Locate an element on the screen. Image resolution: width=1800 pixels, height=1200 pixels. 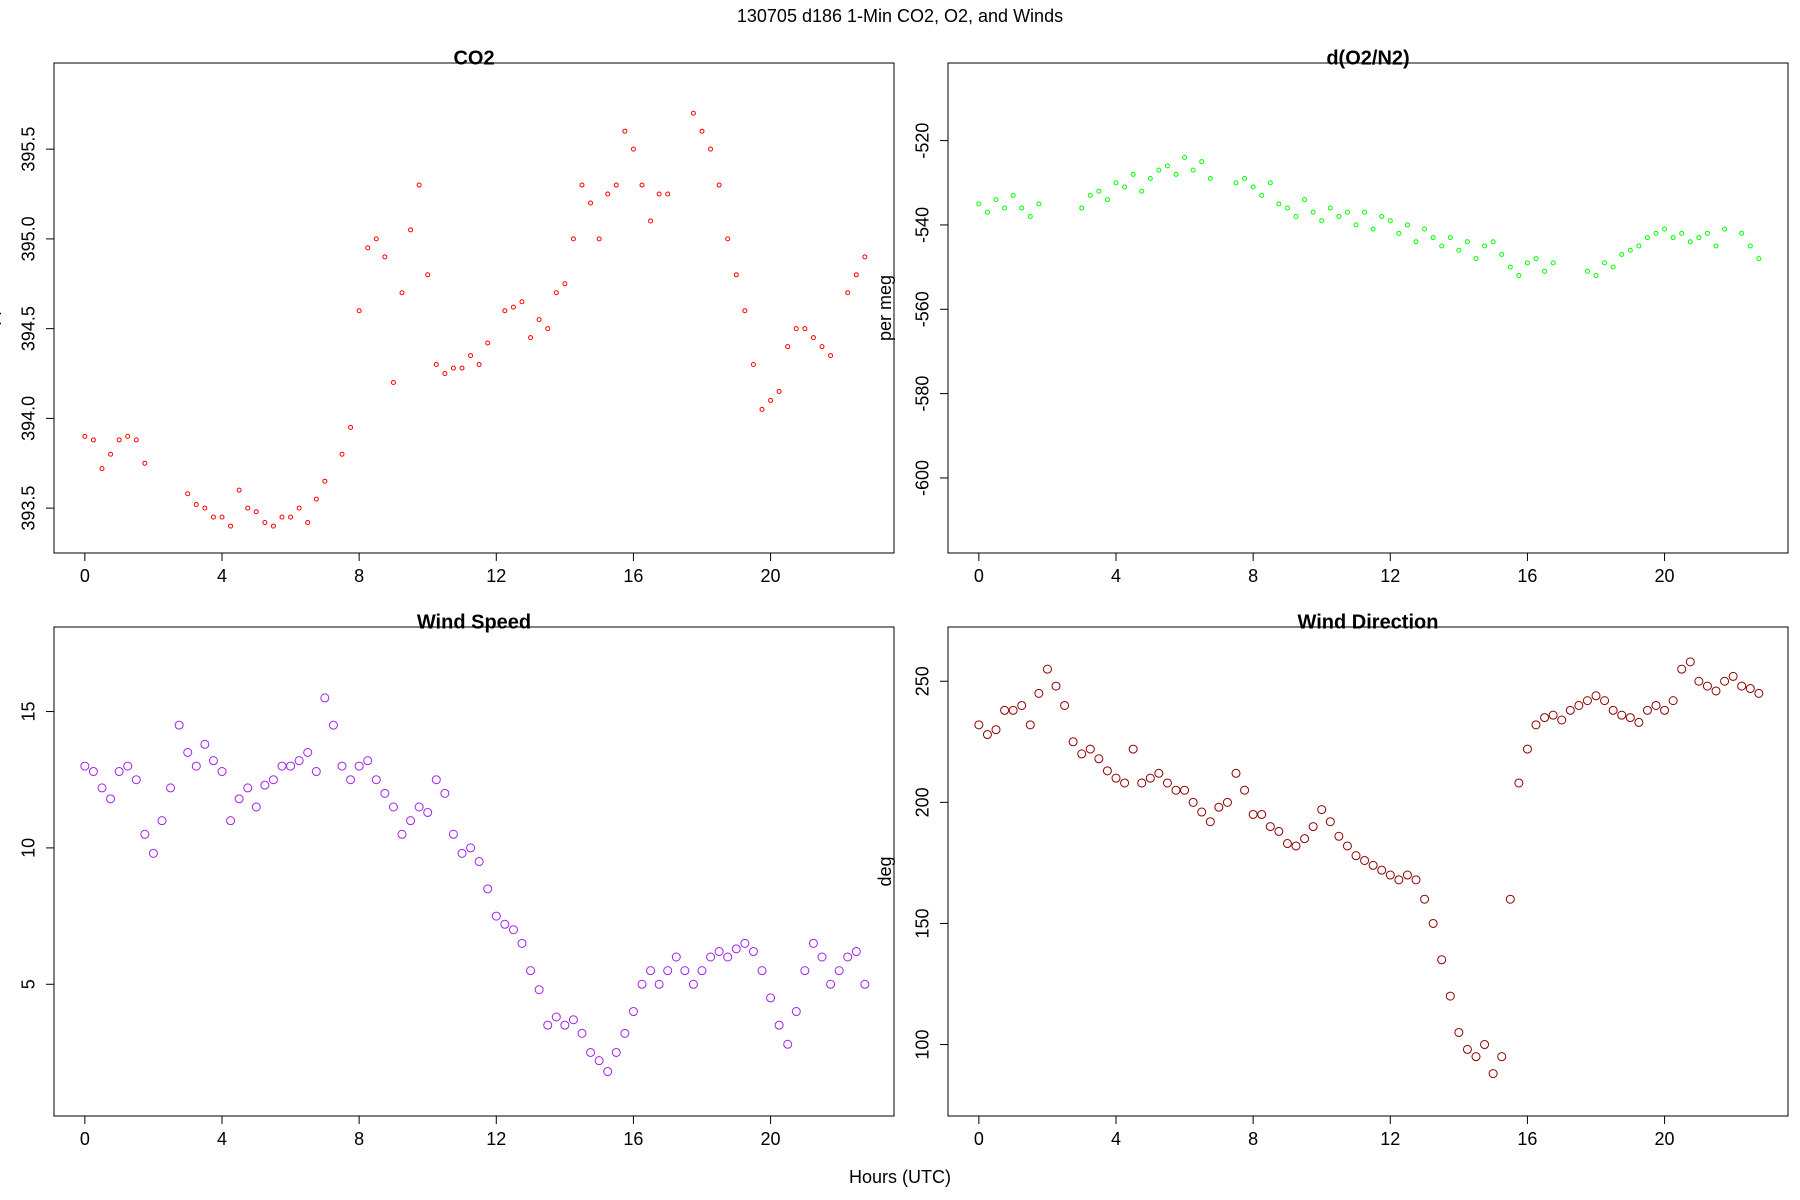
y-tick-label: -600 is located at coordinates (923, 478).